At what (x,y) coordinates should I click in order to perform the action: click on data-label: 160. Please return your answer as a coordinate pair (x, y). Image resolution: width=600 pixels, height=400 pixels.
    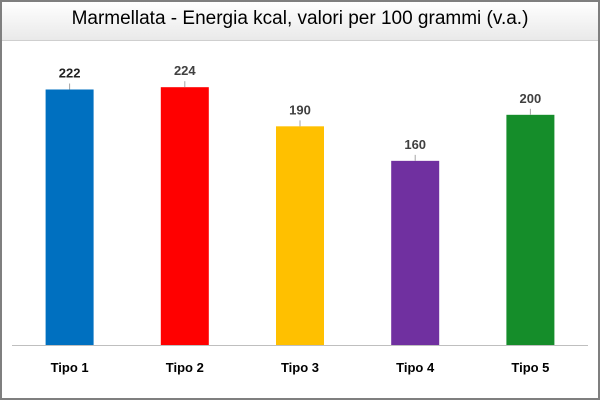
    Looking at the image, I should click on (415, 144).